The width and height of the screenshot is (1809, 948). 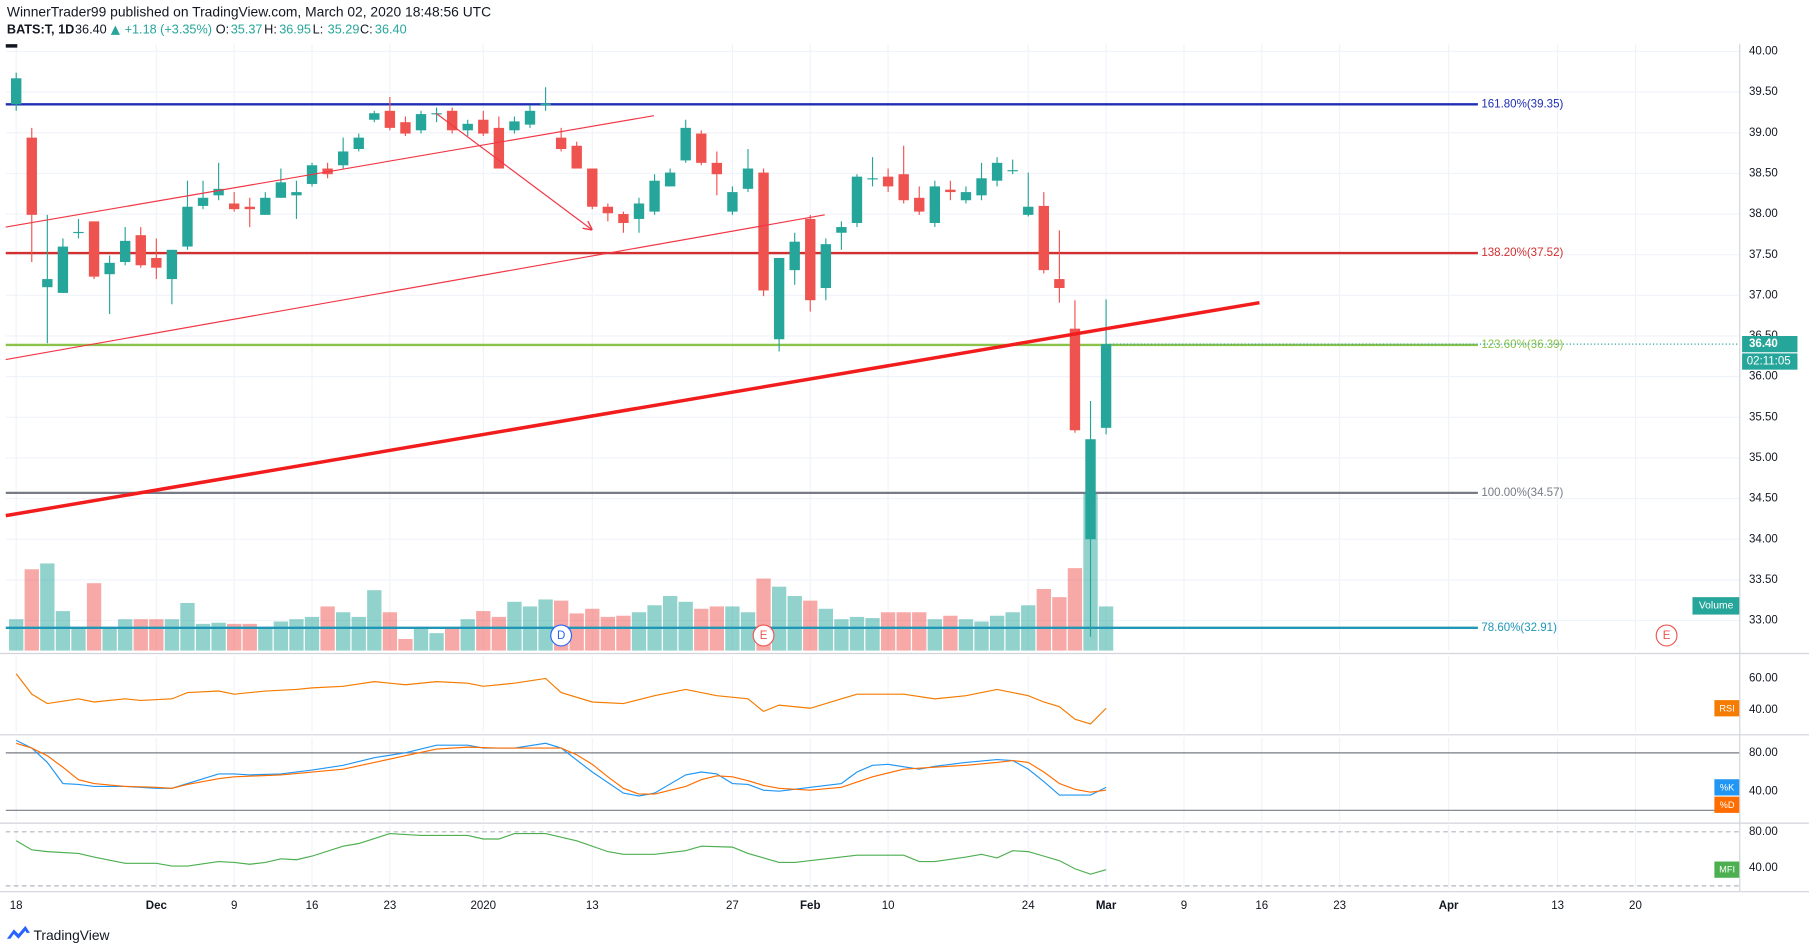 I want to click on y-tick-label: 37.50, so click(x=1763, y=255).